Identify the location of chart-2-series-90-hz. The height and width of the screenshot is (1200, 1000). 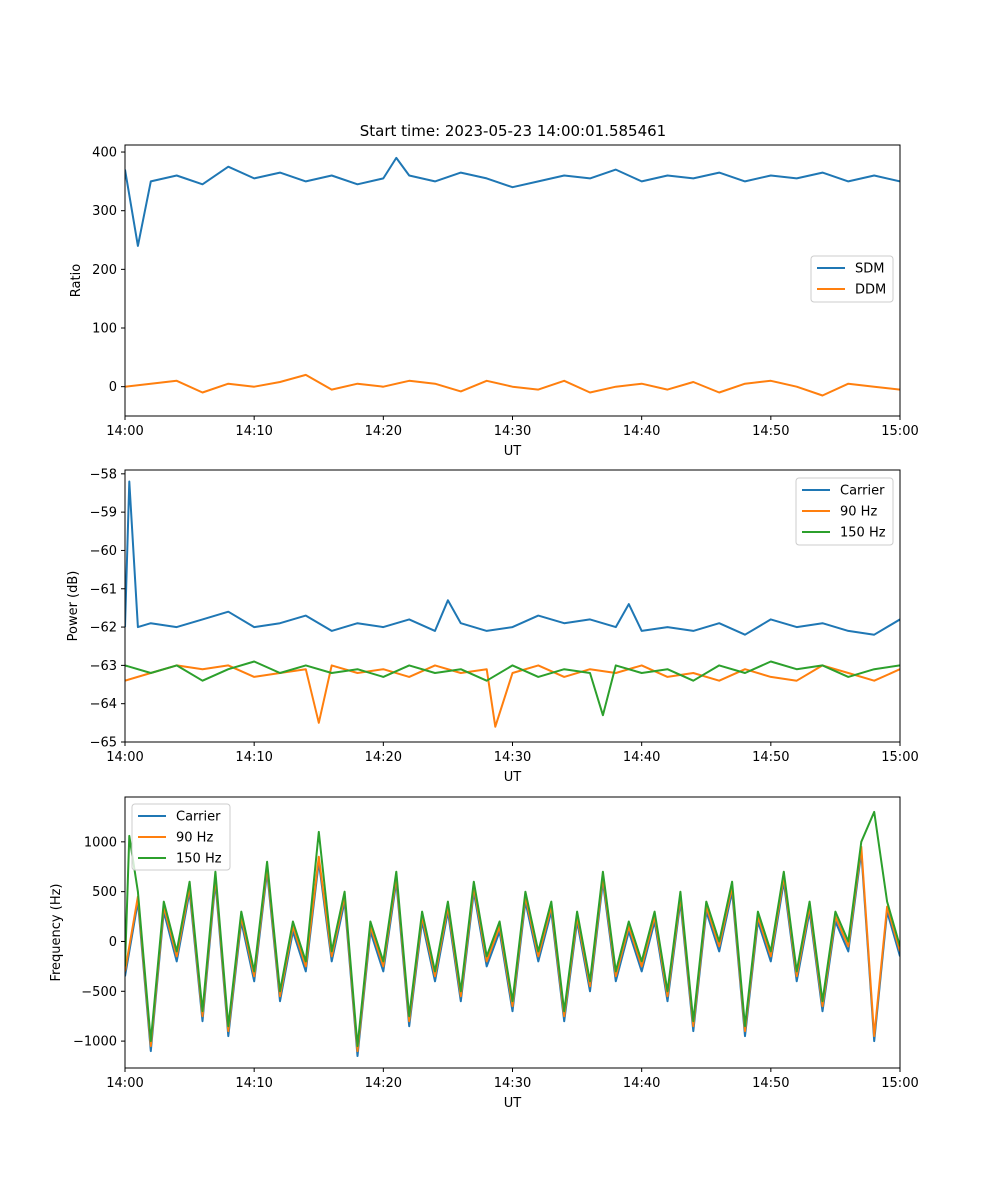
(512, 696).